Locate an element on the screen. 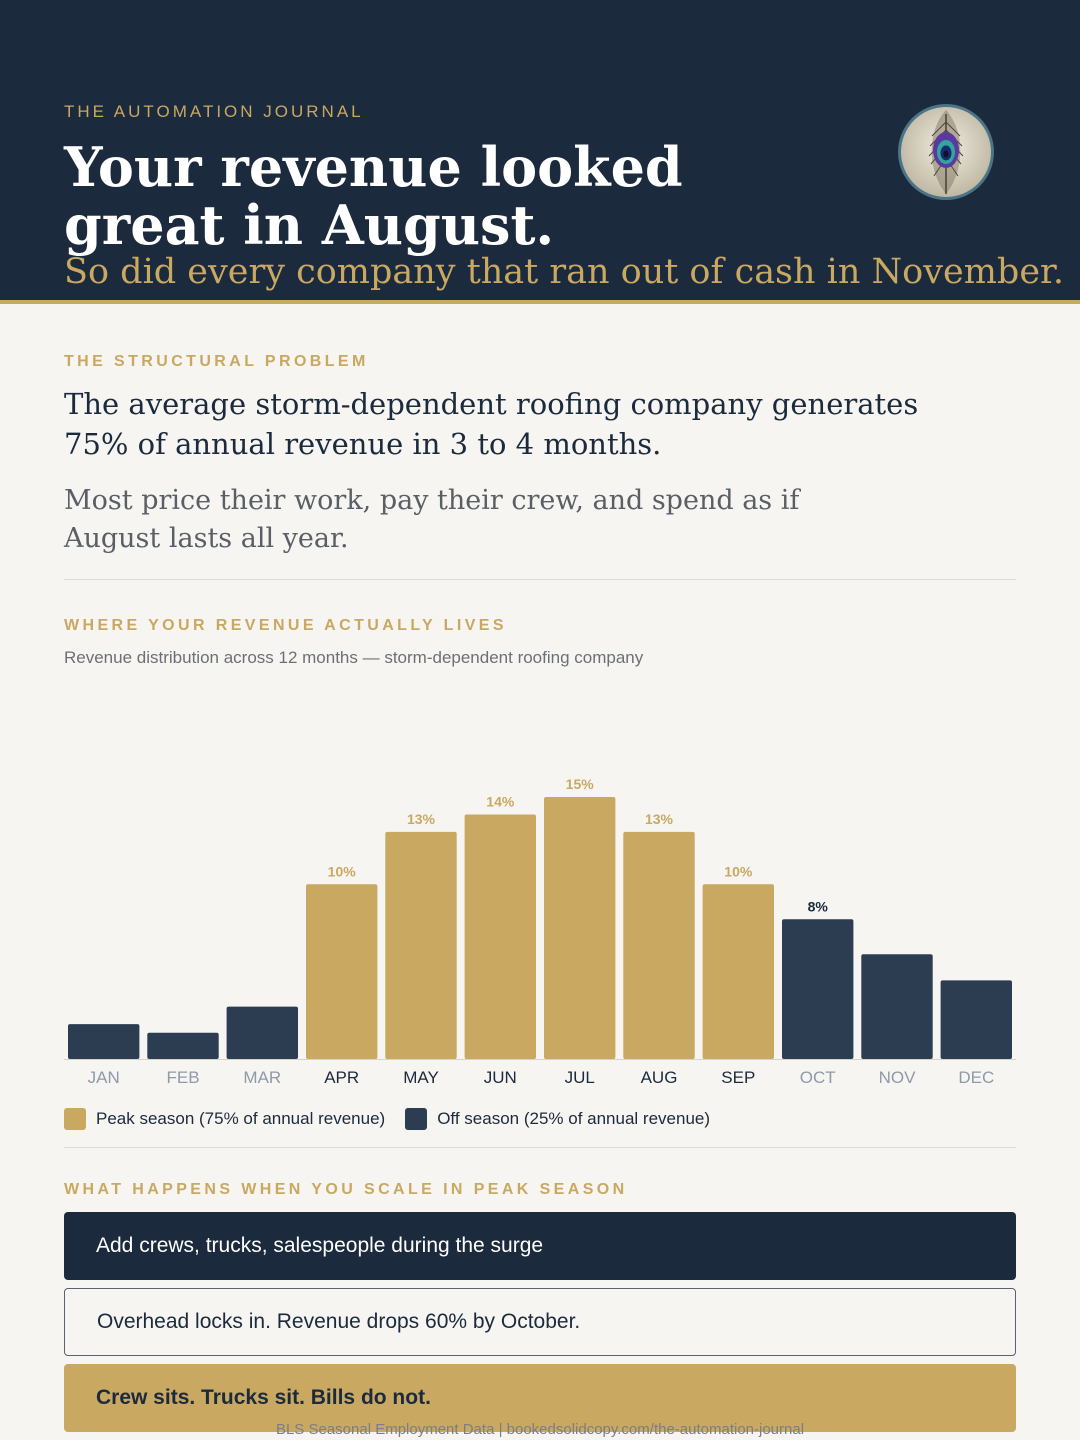 The width and height of the screenshot is (1080, 1440). legend-label-peak: Peak season (75% of annual revenue) is located at coordinates (241, 1118).